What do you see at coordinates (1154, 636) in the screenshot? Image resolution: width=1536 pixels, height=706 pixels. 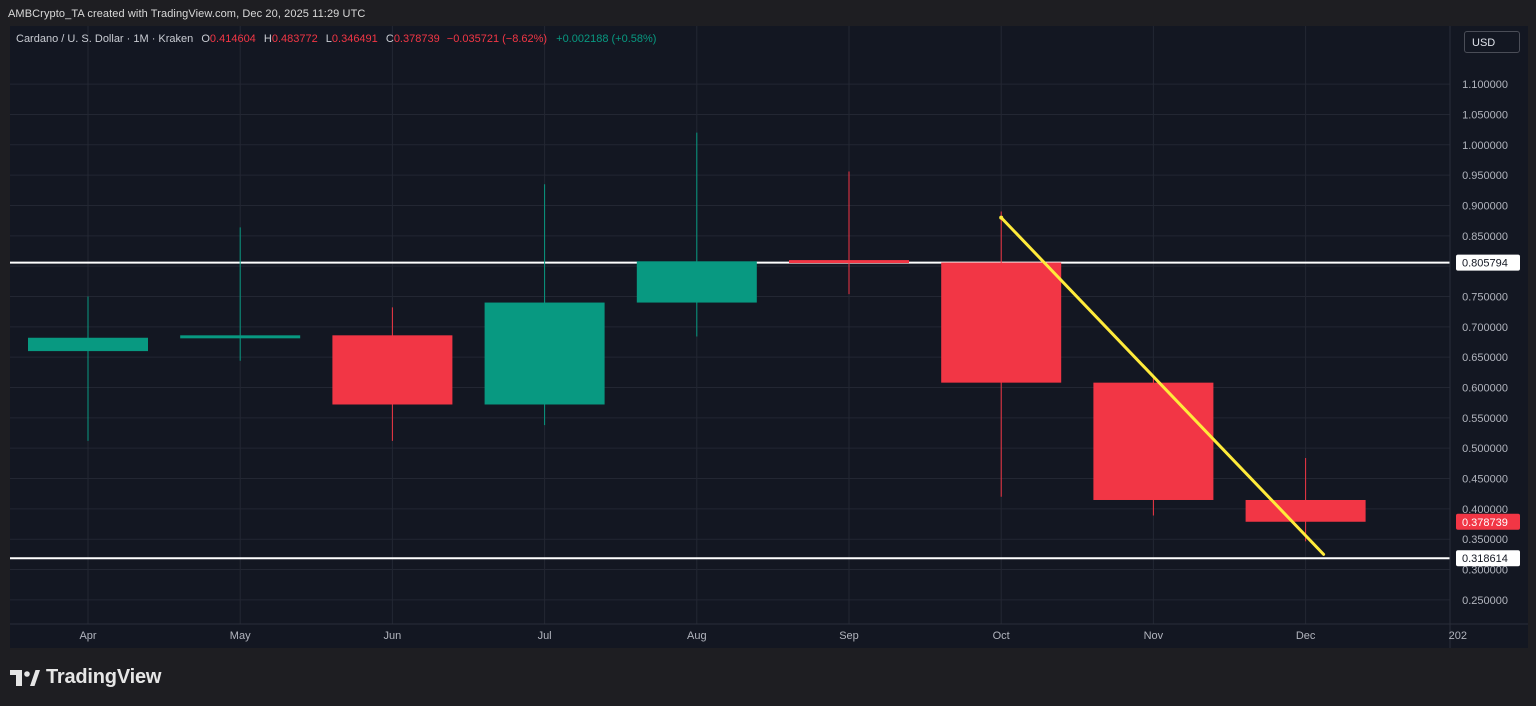 I see `x-tick-label: Nov` at bounding box center [1154, 636].